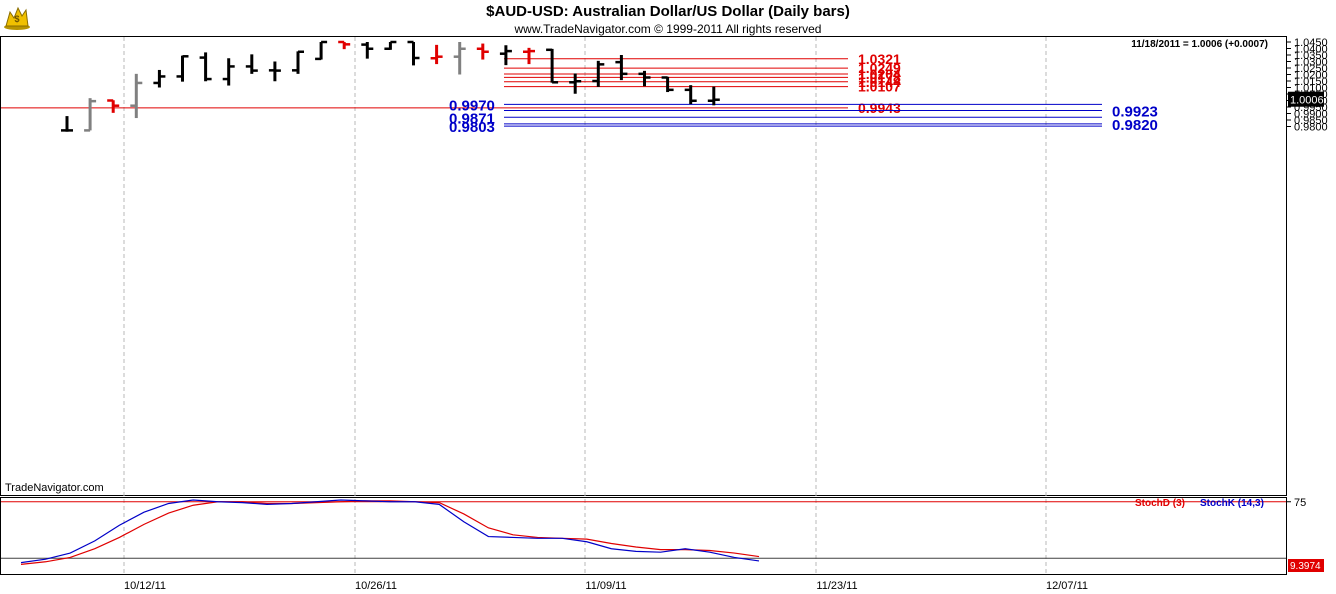  Describe the element at coordinates (879, 59) in the screenshot. I see `red-level-label: 1.0321` at that location.